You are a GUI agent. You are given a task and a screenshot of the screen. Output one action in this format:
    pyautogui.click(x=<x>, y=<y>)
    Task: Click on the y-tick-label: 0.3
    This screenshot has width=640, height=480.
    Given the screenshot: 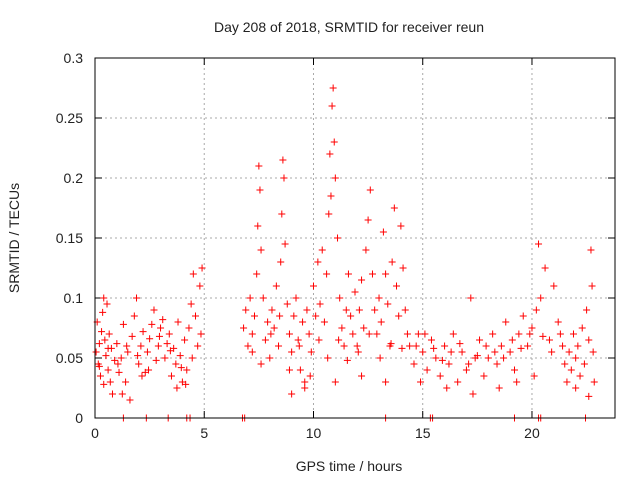 What is the action you would take?
    pyautogui.click(x=74, y=58)
    